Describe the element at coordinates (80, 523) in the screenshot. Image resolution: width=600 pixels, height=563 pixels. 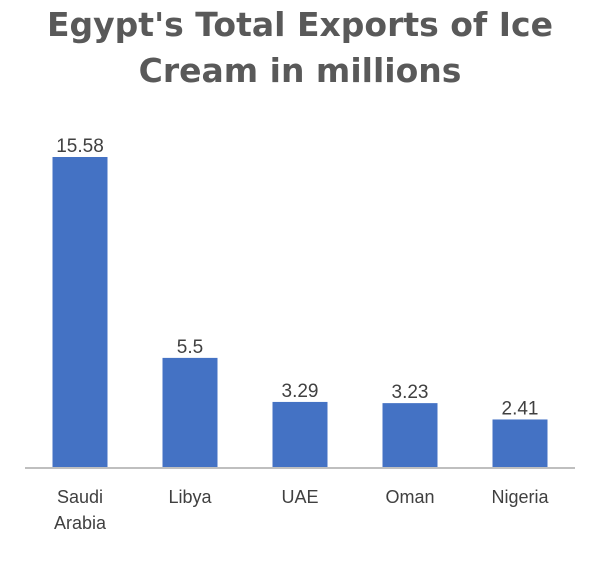
I see `x-tick-label: Arabia` at that location.